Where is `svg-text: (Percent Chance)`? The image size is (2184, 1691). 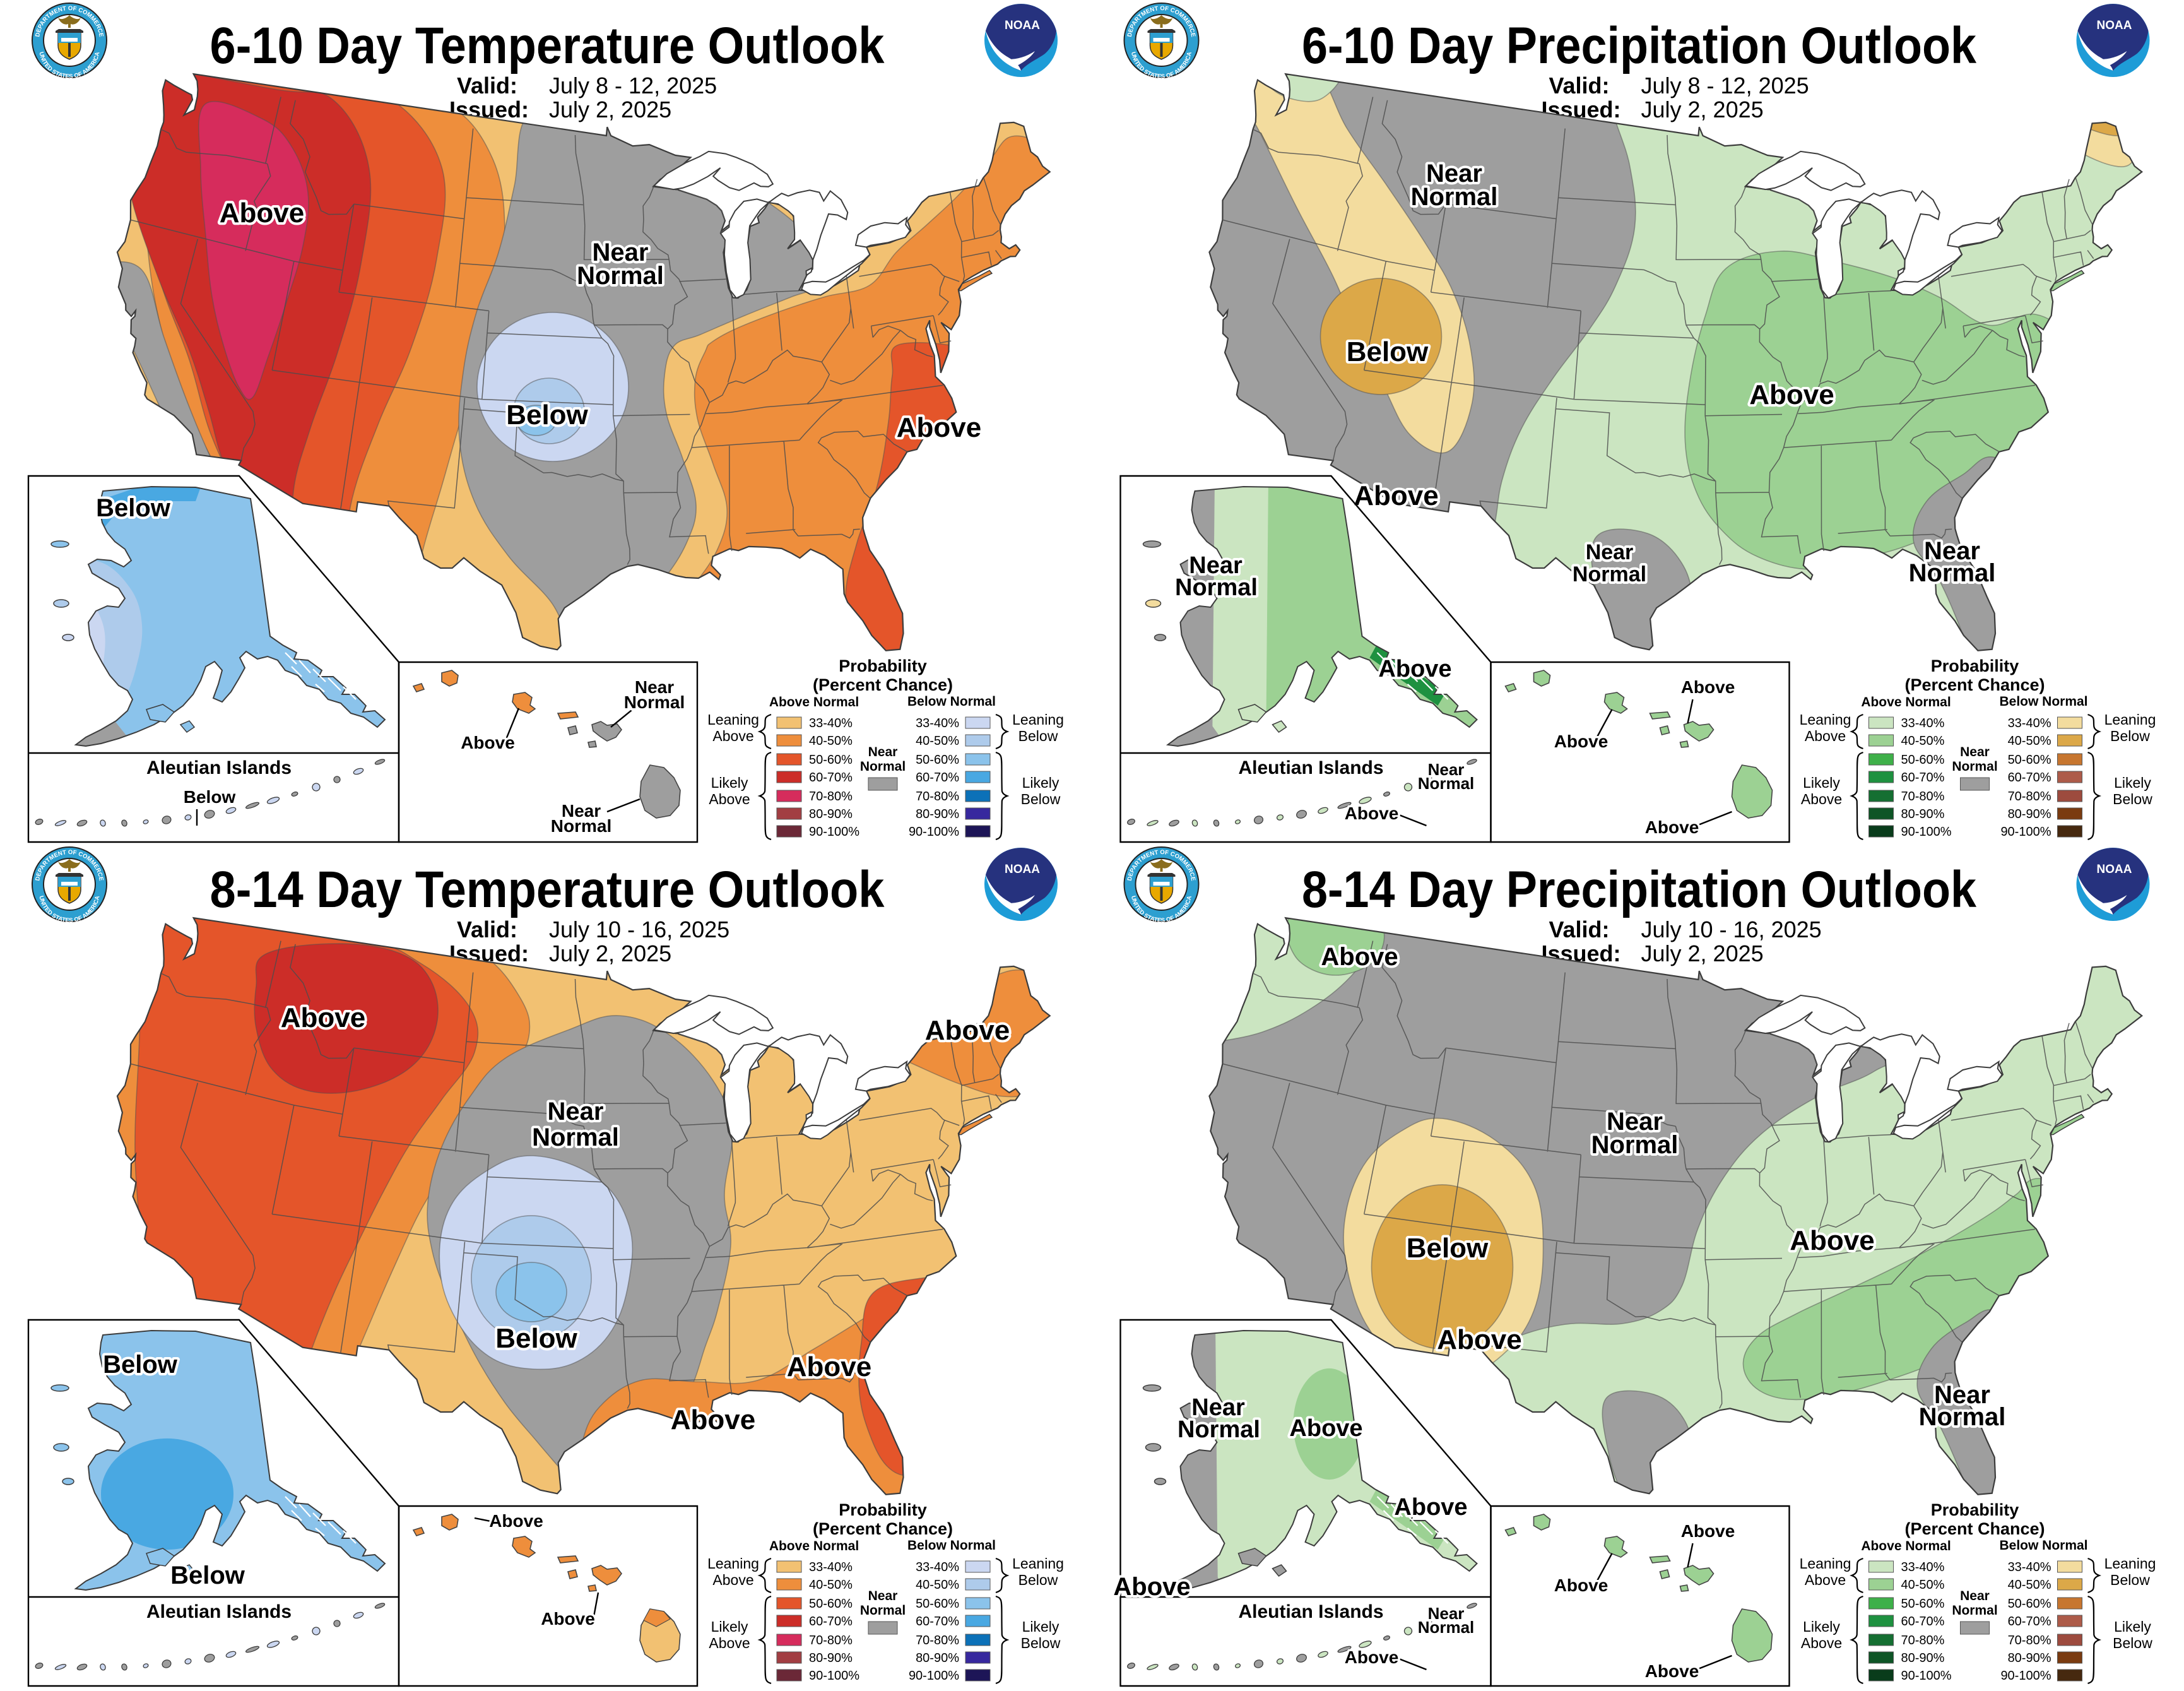
svg-text: (Percent Chance) is located at coordinates (883, 1529).